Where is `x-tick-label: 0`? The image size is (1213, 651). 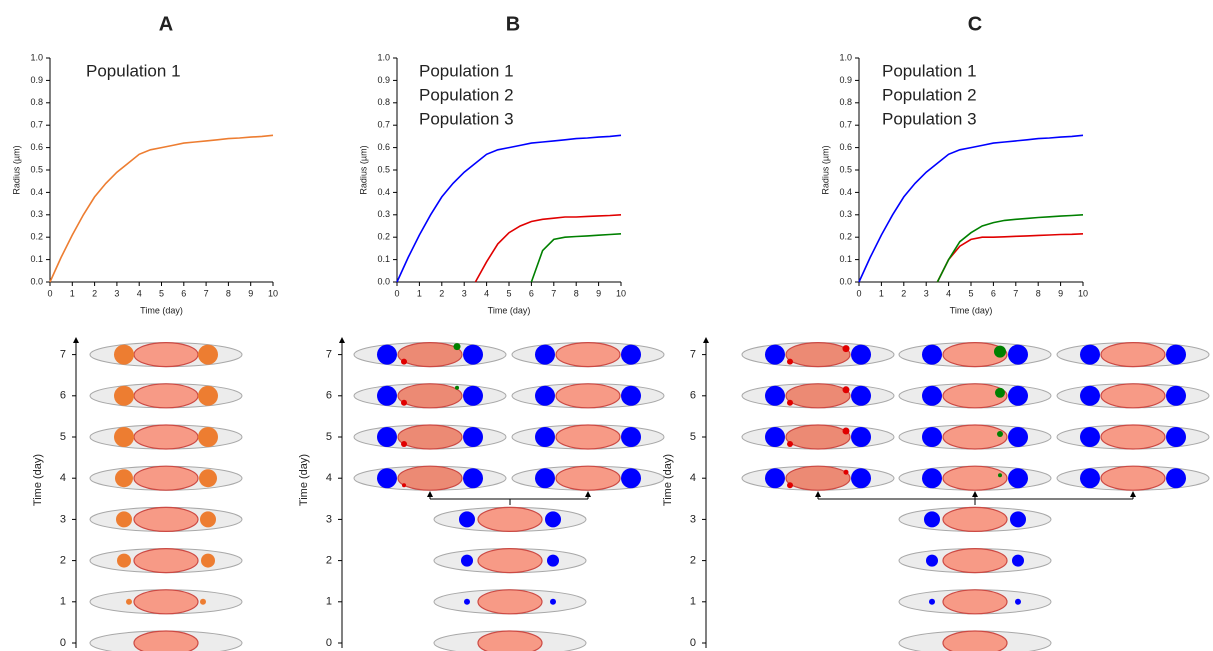 x-tick-label: 0 is located at coordinates (858, 293).